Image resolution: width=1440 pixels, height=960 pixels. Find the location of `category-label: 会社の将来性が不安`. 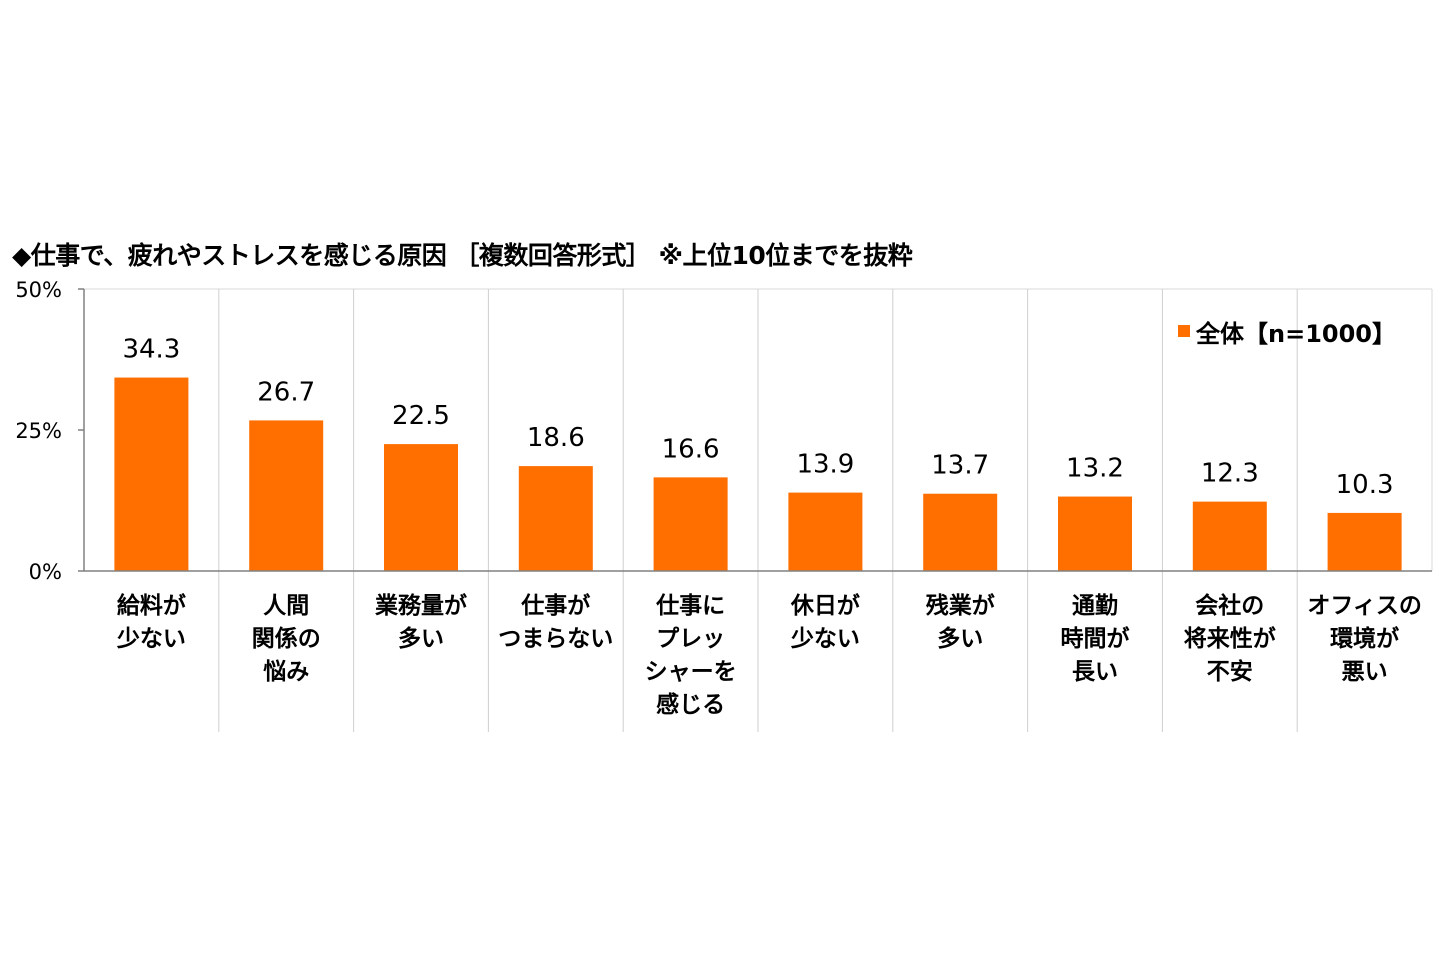

category-label: 会社の将来性が不安 is located at coordinates (1230, 638).